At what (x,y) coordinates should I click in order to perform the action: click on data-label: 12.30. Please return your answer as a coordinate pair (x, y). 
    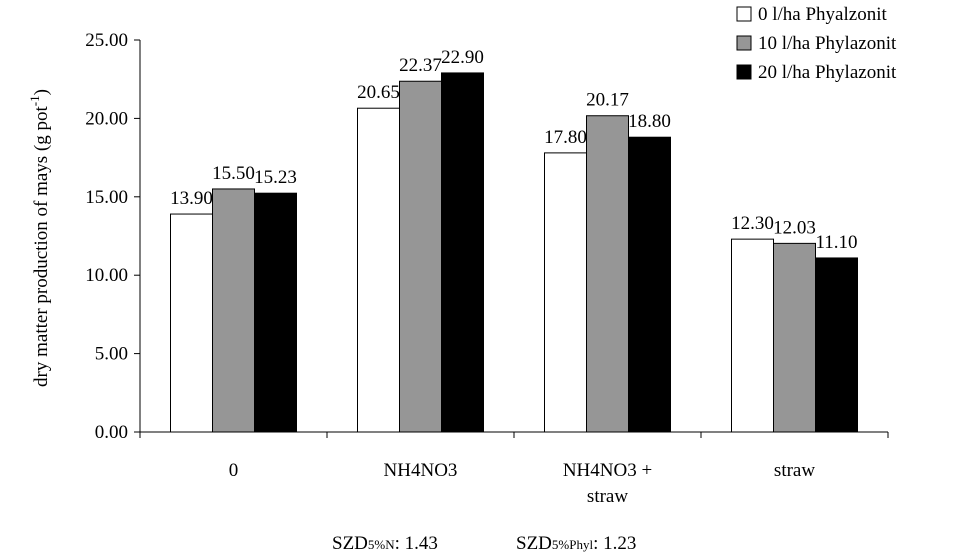
    Looking at the image, I should click on (752, 223).